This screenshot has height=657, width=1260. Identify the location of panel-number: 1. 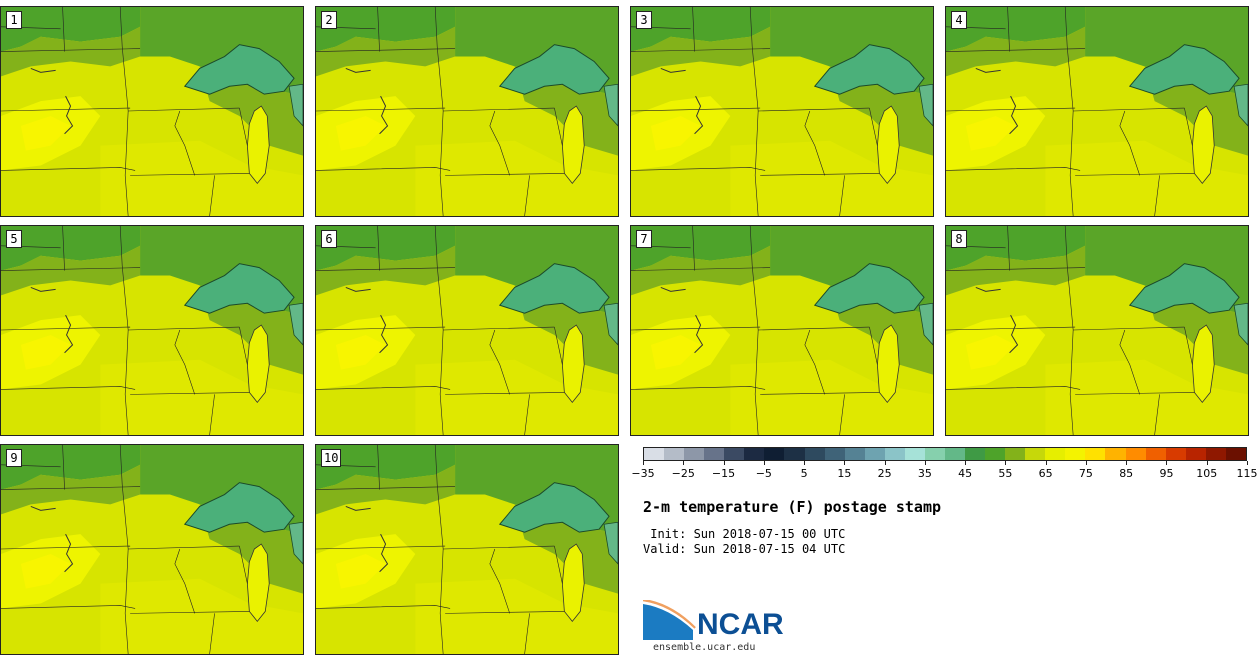
(14, 20).